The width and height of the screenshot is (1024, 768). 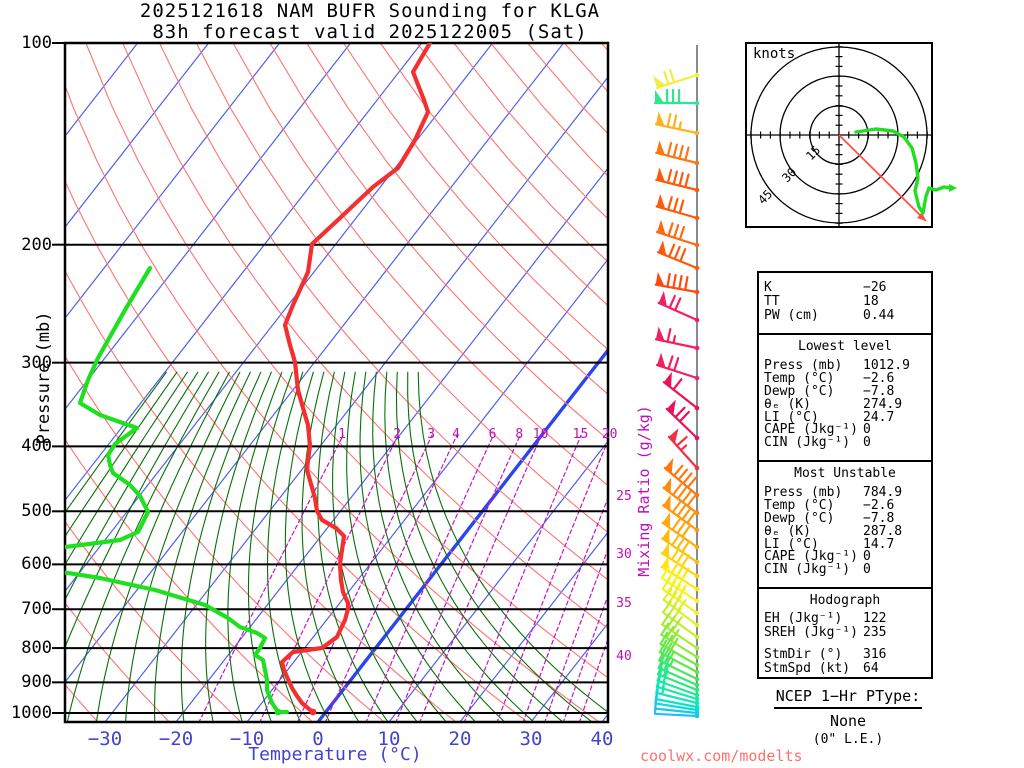 I want to click on hodograph-trace, so click(x=903, y=171).